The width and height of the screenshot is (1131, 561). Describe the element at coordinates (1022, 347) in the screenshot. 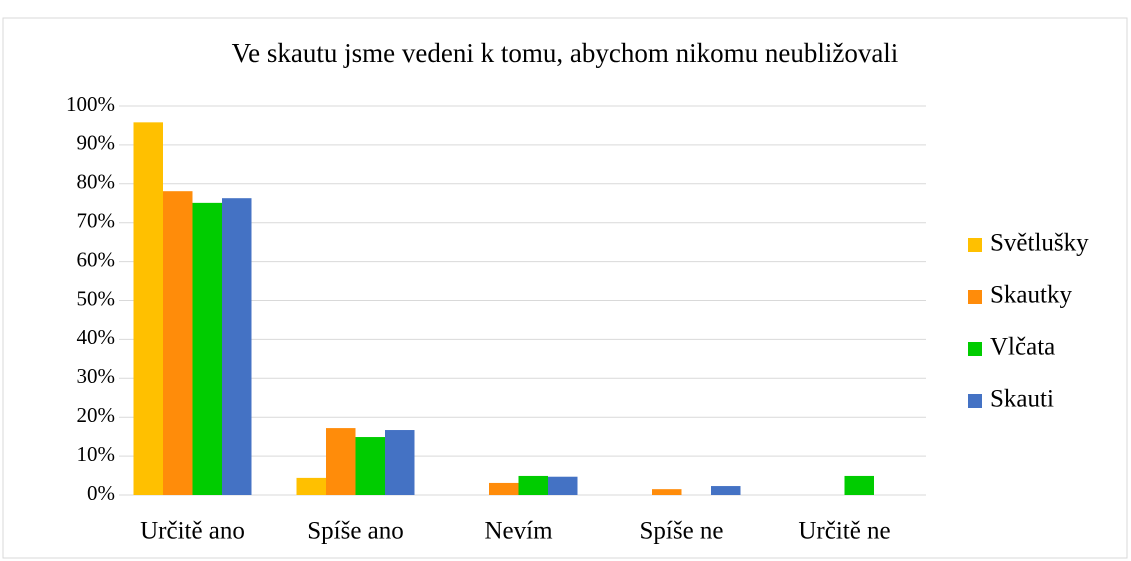

I see `legend-label: Vlčata` at that location.